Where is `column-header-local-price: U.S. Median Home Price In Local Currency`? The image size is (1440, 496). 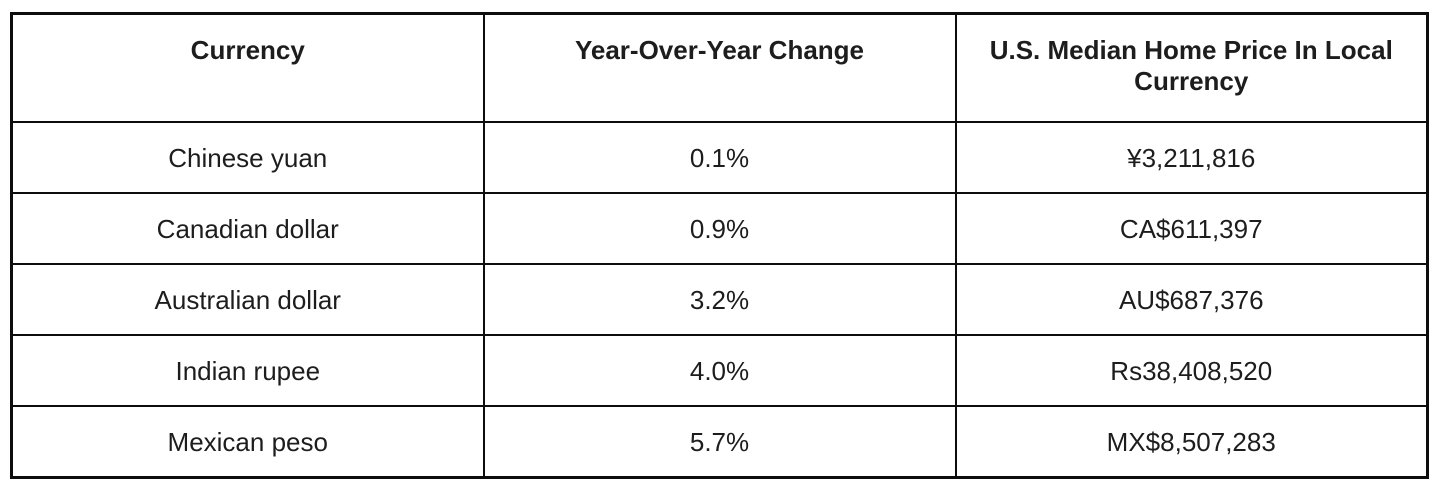 column-header-local-price: U.S. Median Home Price In Local Currency is located at coordinates (1191, 67).